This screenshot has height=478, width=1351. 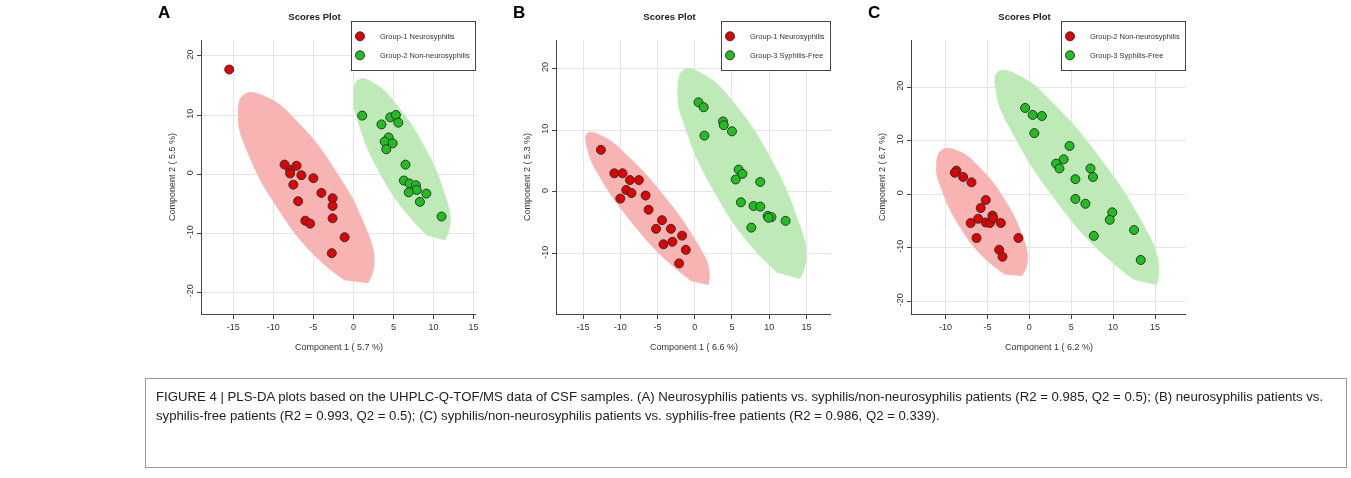 I want to click on y-axis-title: Component 2 ( 5.3 %), so click(x=526, y=177).